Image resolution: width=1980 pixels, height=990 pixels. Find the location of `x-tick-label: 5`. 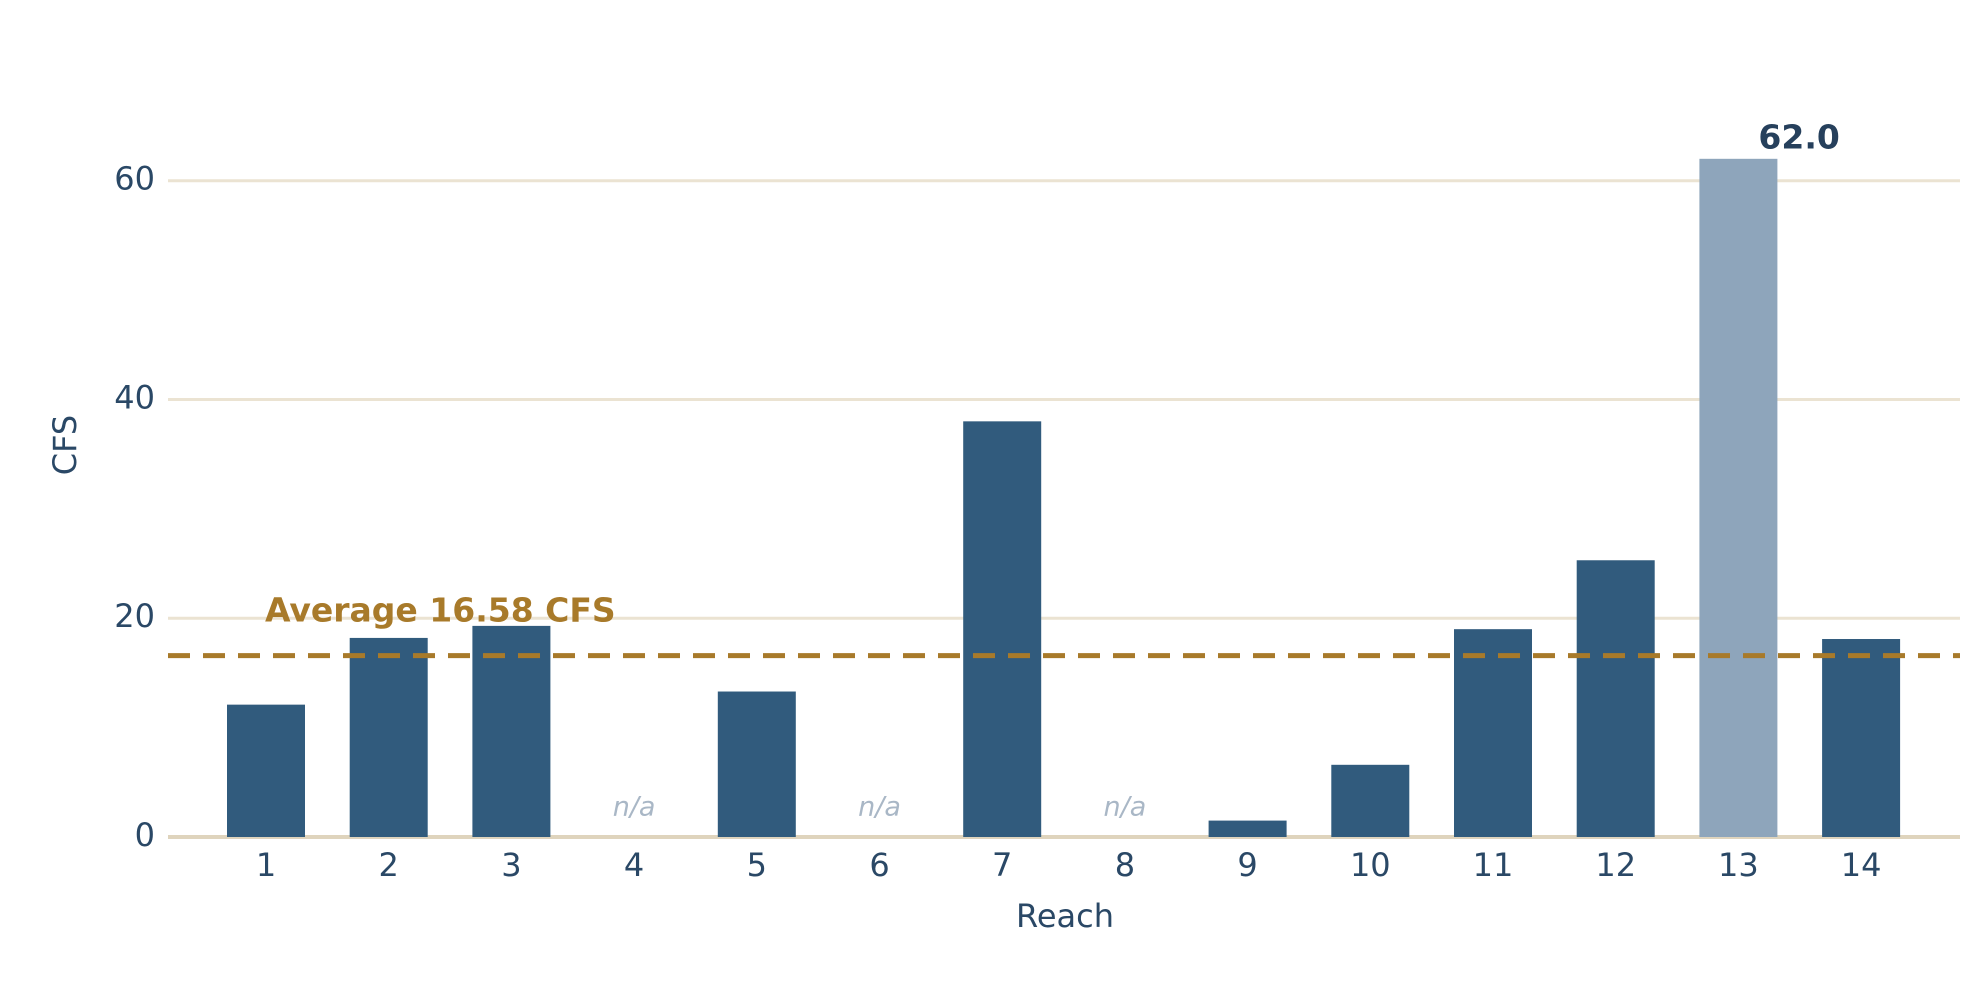

x-tick-label: 5 is located at coordinates (757, 865).